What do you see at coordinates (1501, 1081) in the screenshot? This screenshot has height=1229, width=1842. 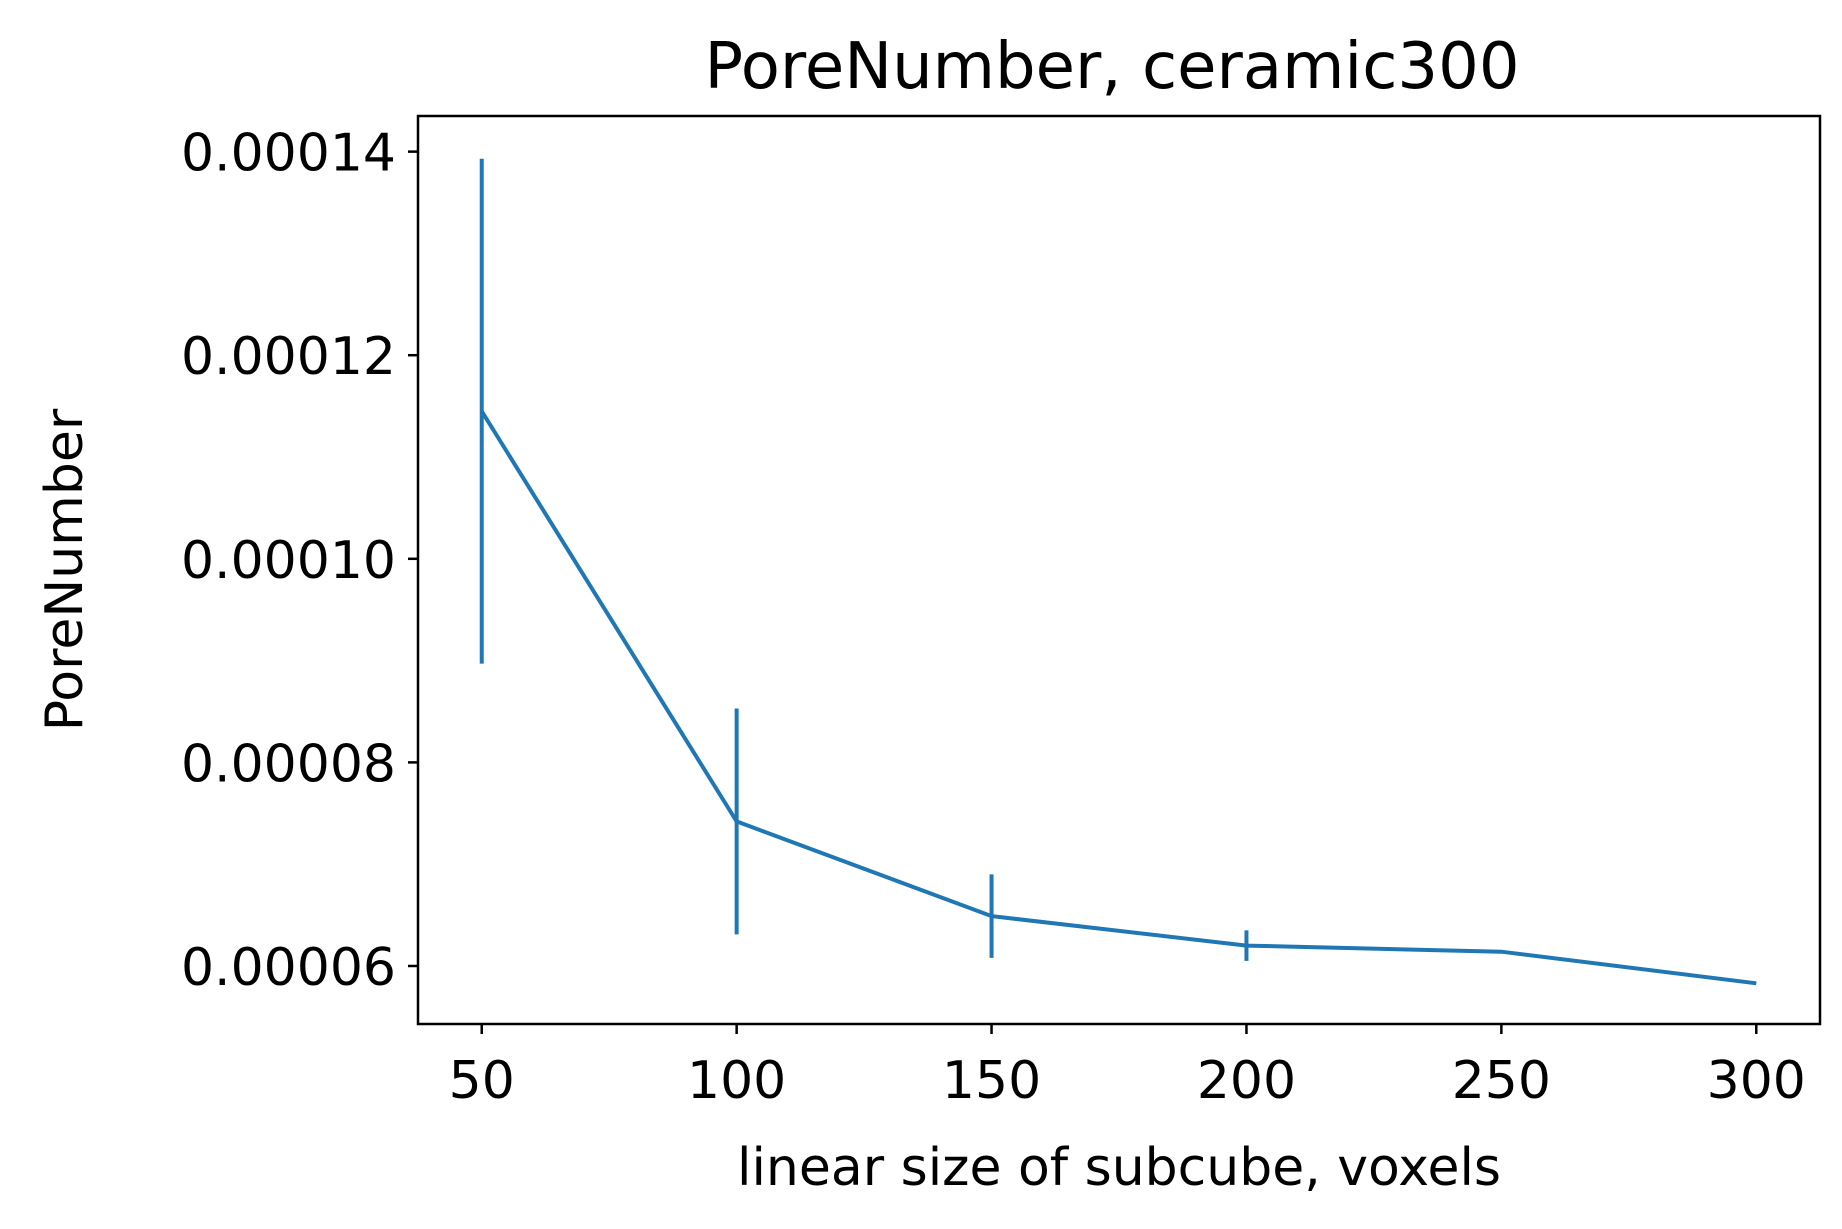 I see `x-tick-label: 250` at bounding box center [1501, 1081].